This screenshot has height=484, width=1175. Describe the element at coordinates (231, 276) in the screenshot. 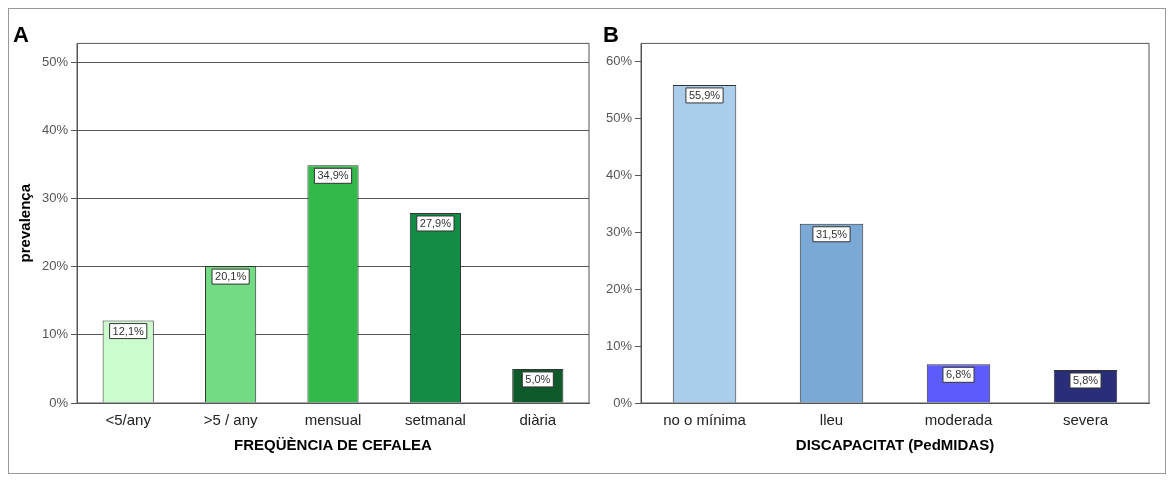

I see `data-label: 20,1%` at that location.